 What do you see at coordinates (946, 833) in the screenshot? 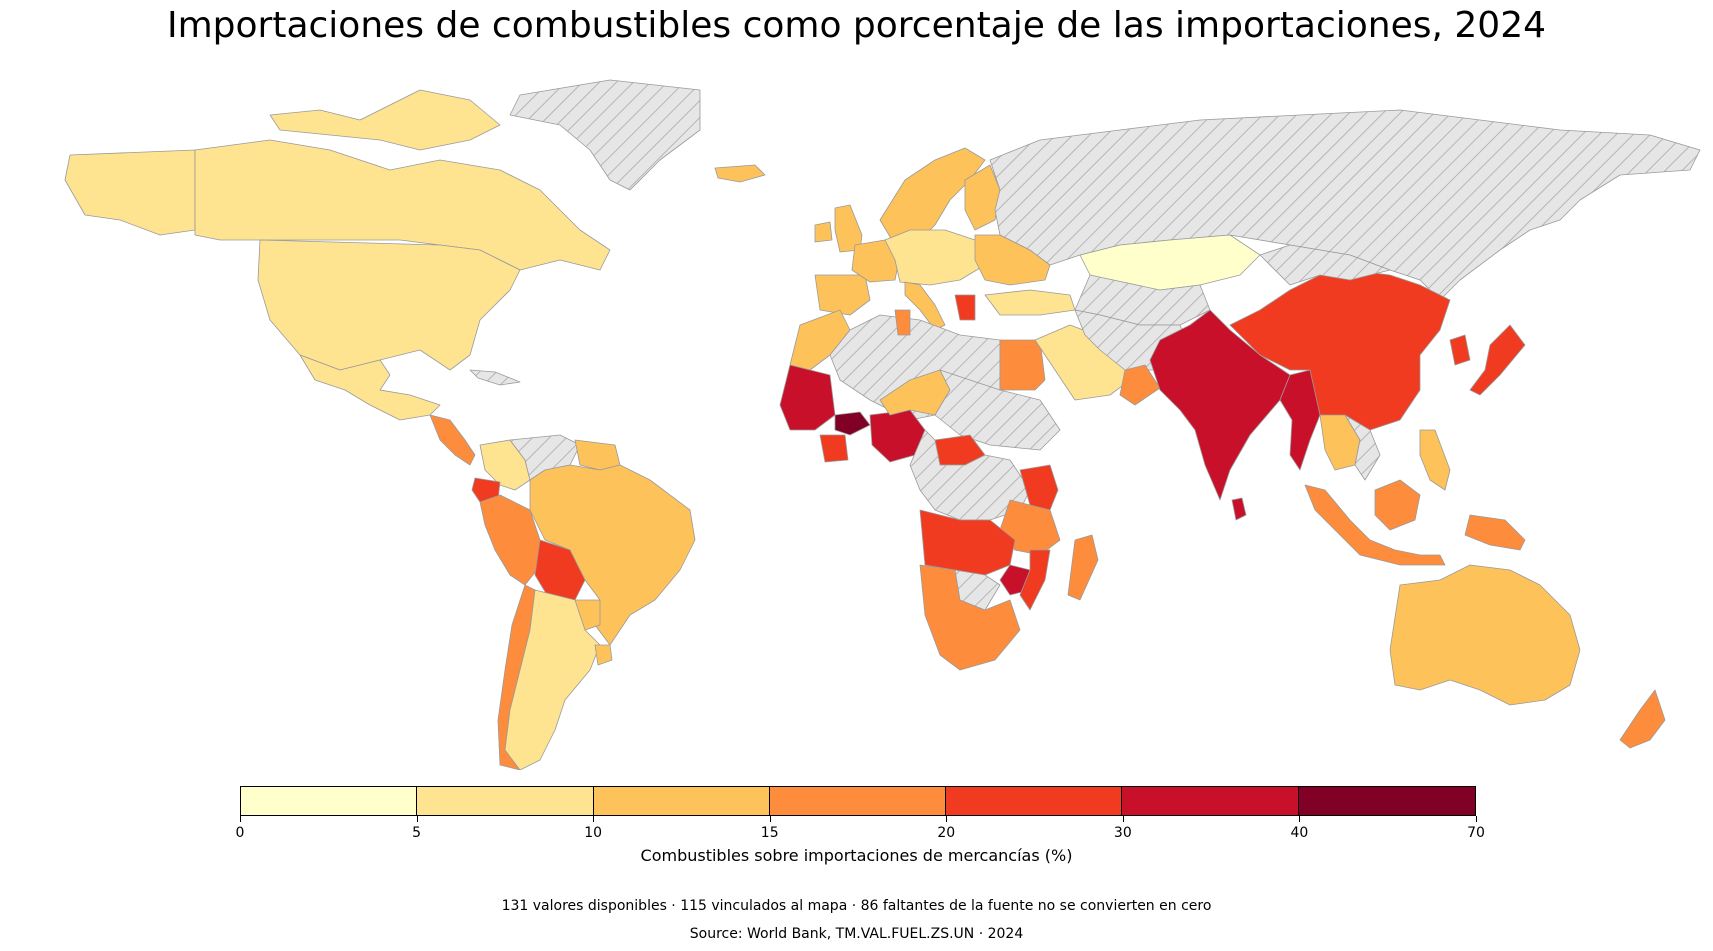
I see `colorbar-tick-label: 20` at bounding box center [946, 833].